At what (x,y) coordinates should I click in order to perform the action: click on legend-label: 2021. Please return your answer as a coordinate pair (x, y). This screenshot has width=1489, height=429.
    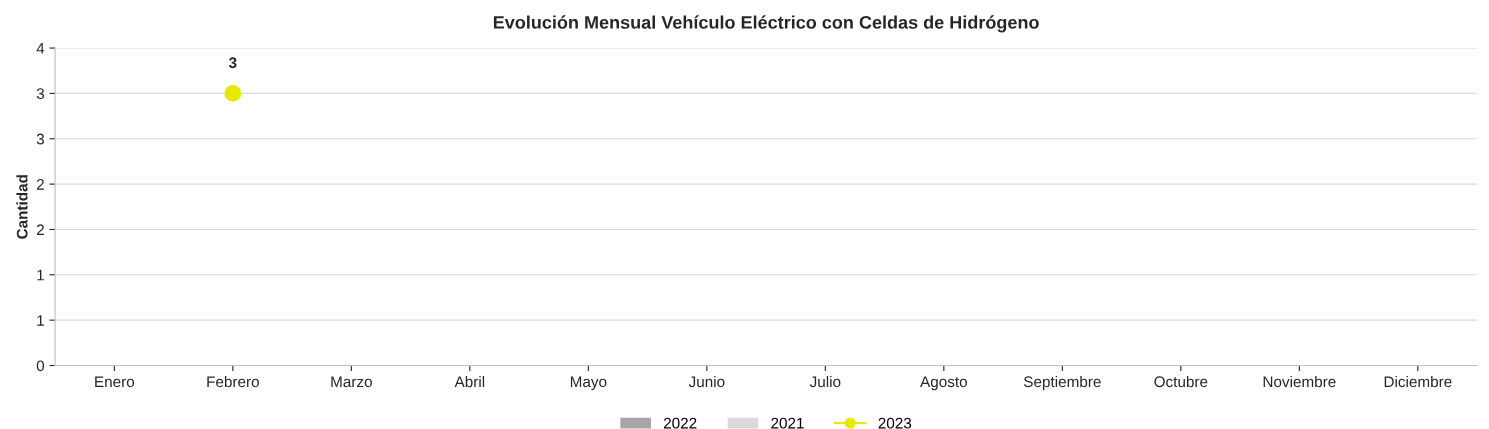
    Looking at the image, I should click on (787, 423).